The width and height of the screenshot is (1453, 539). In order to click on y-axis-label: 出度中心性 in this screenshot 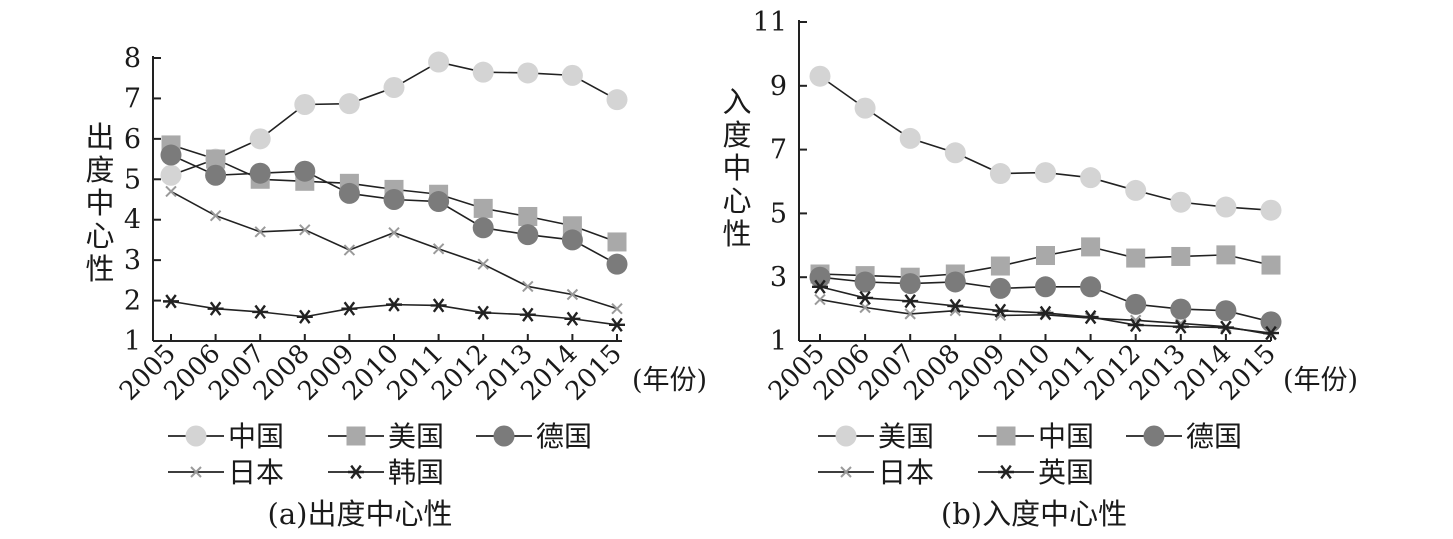, I will do `click(99, 203)`.